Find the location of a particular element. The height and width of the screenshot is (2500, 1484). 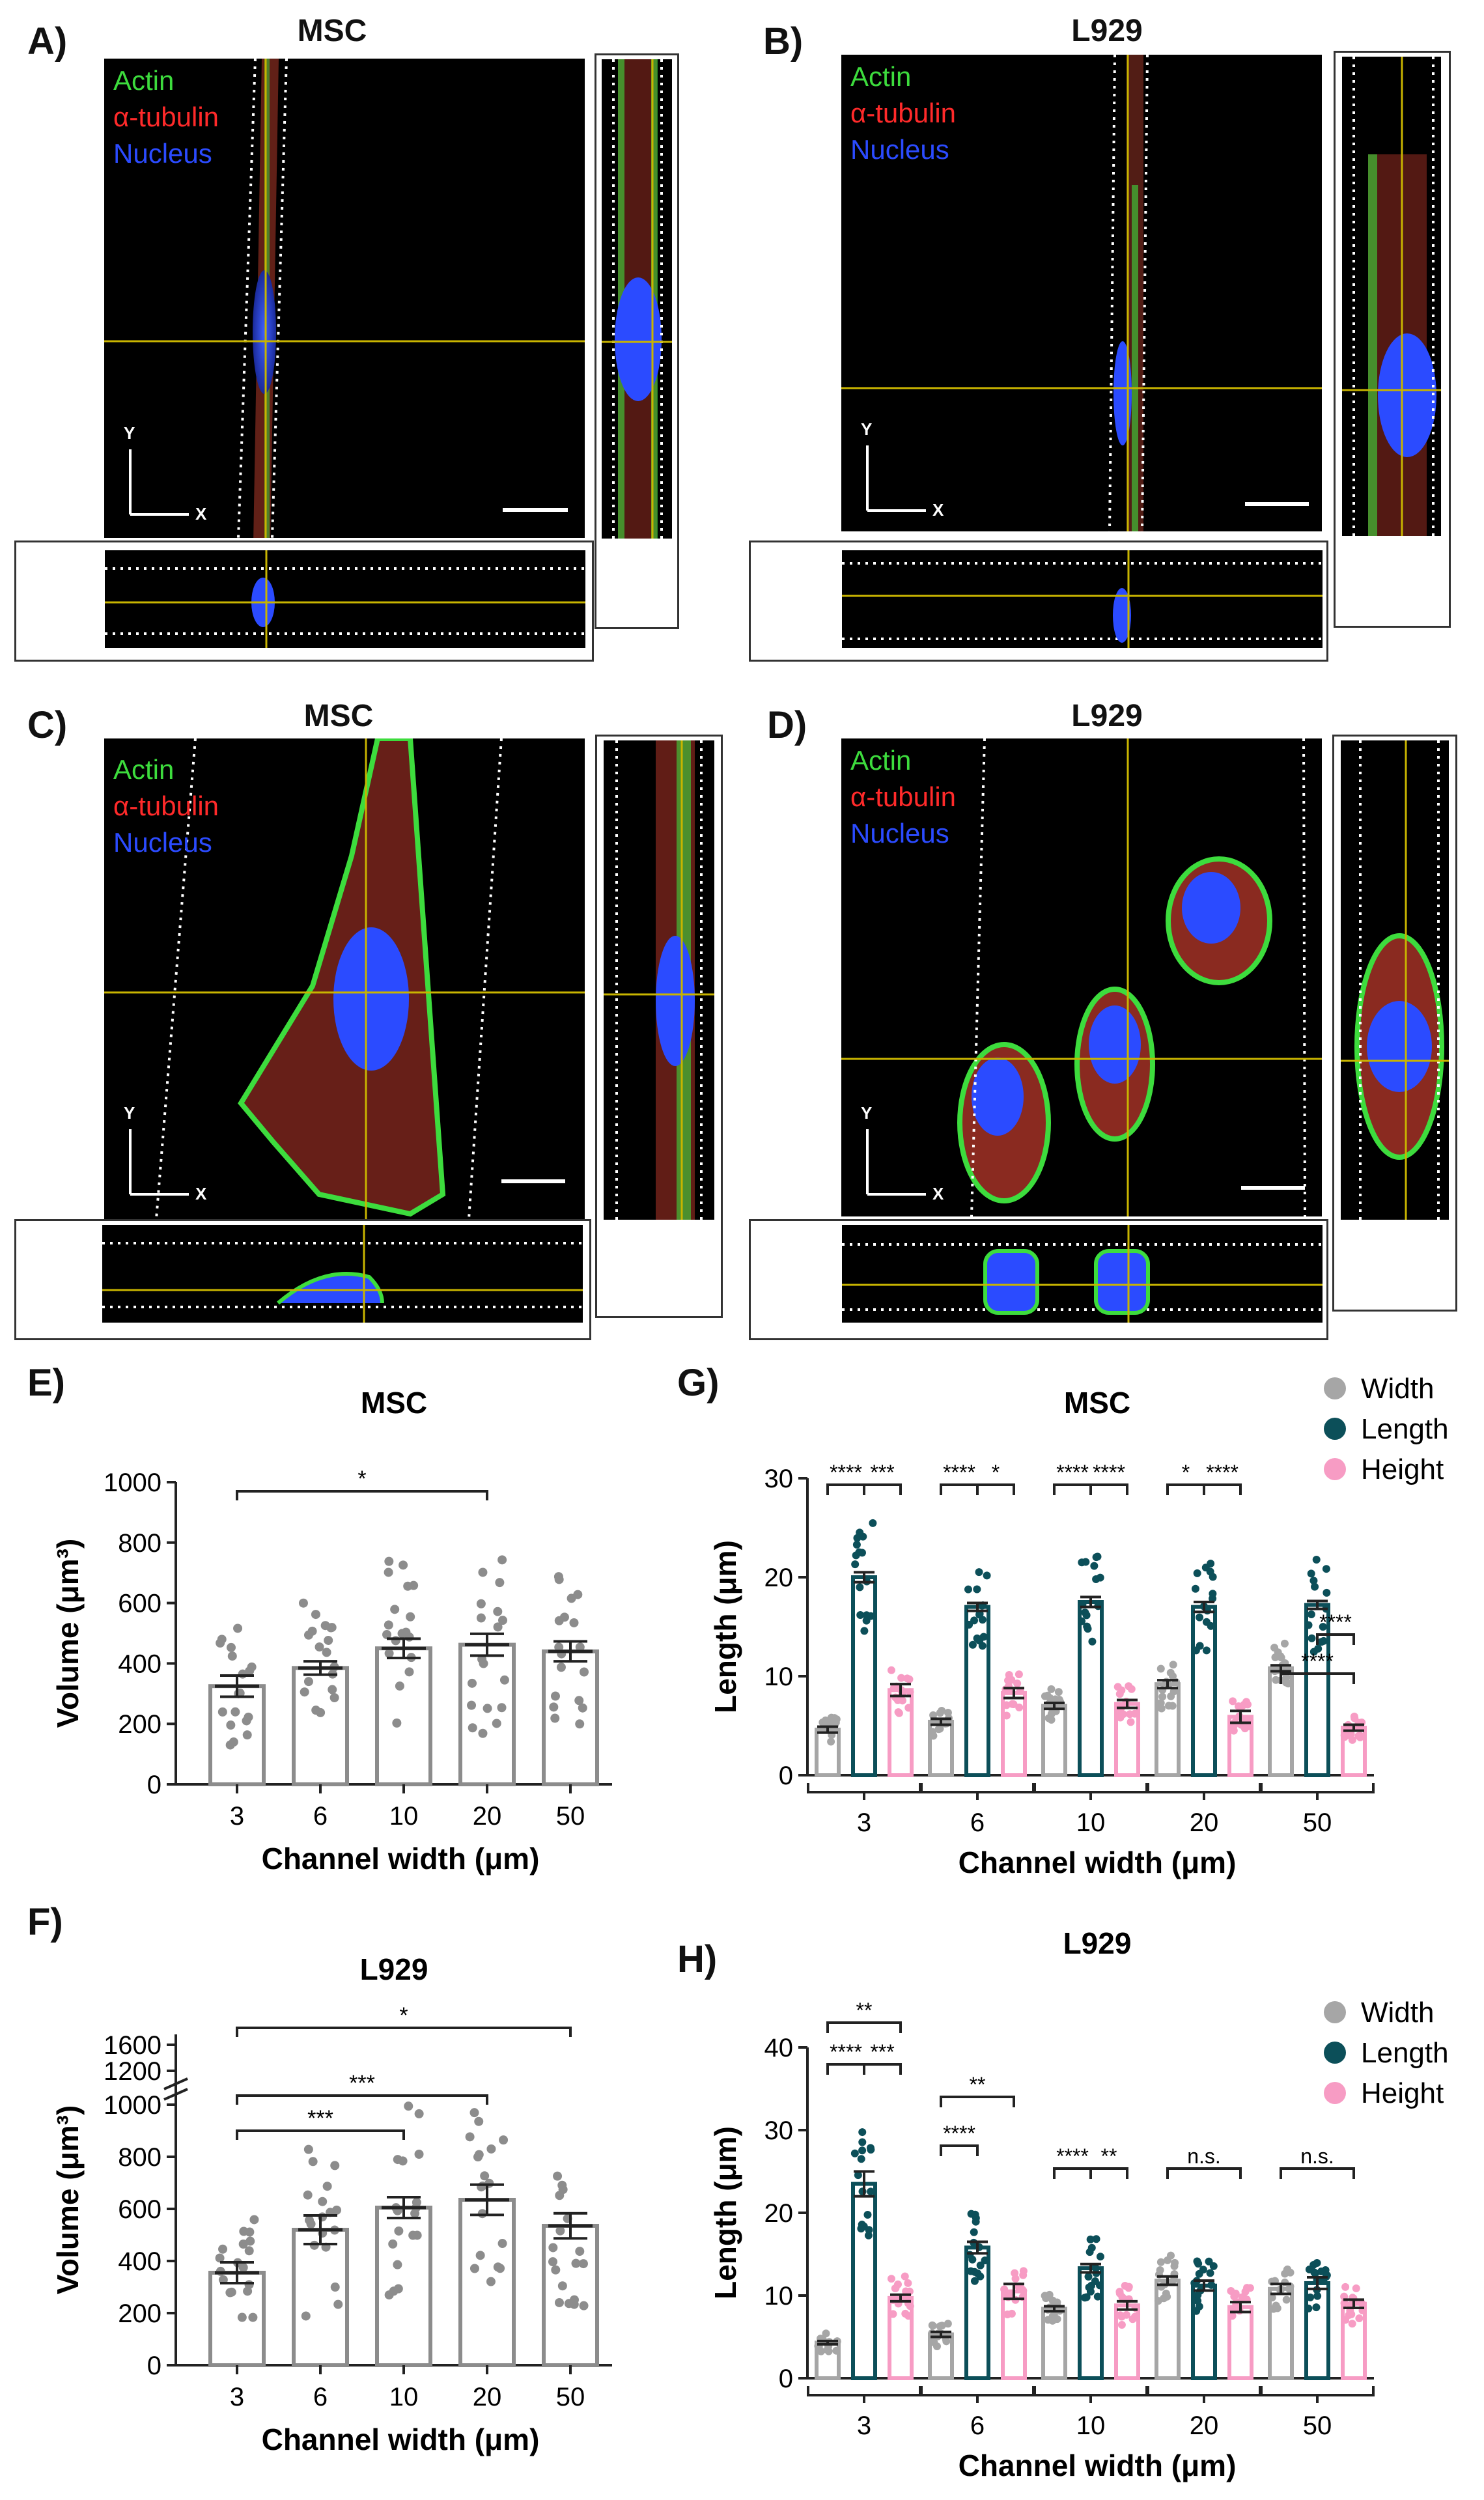

axis-break-mark is located at coordinates (176, 2084).